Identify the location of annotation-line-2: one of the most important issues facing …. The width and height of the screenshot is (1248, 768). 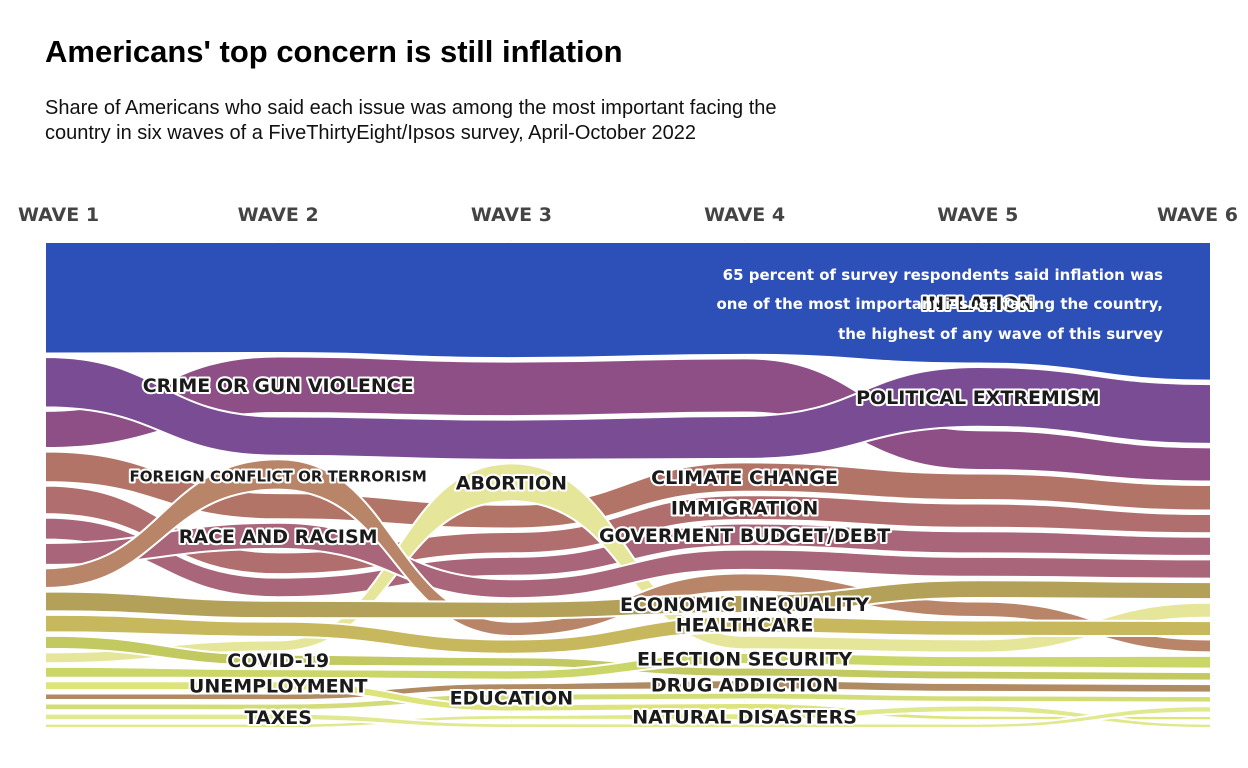
(939, 304).